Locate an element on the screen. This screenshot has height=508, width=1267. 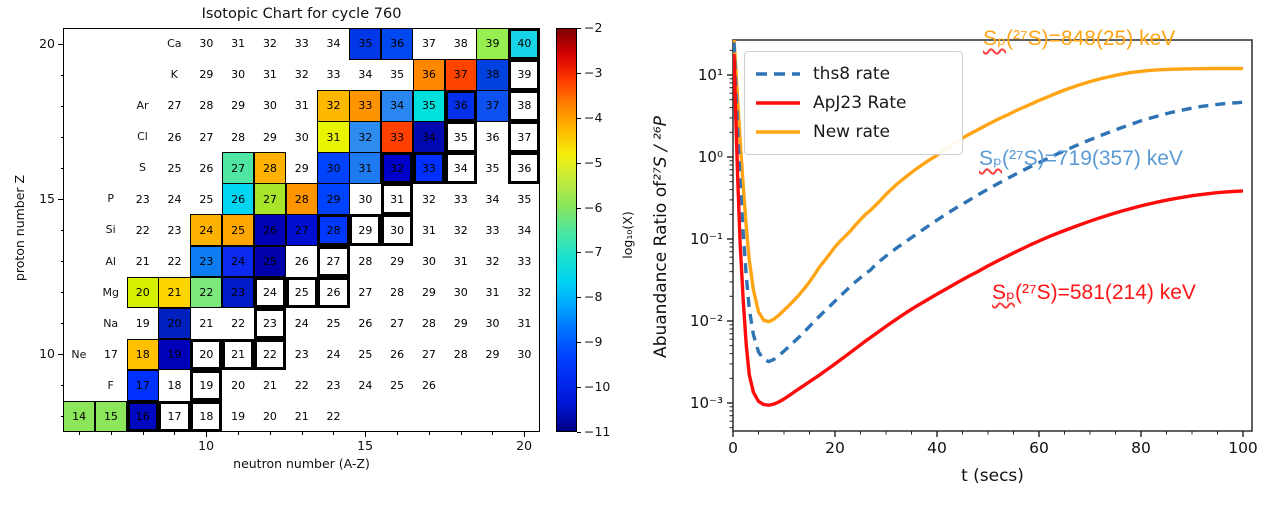
element-symbol: Si is located at coordinates (110, 230).